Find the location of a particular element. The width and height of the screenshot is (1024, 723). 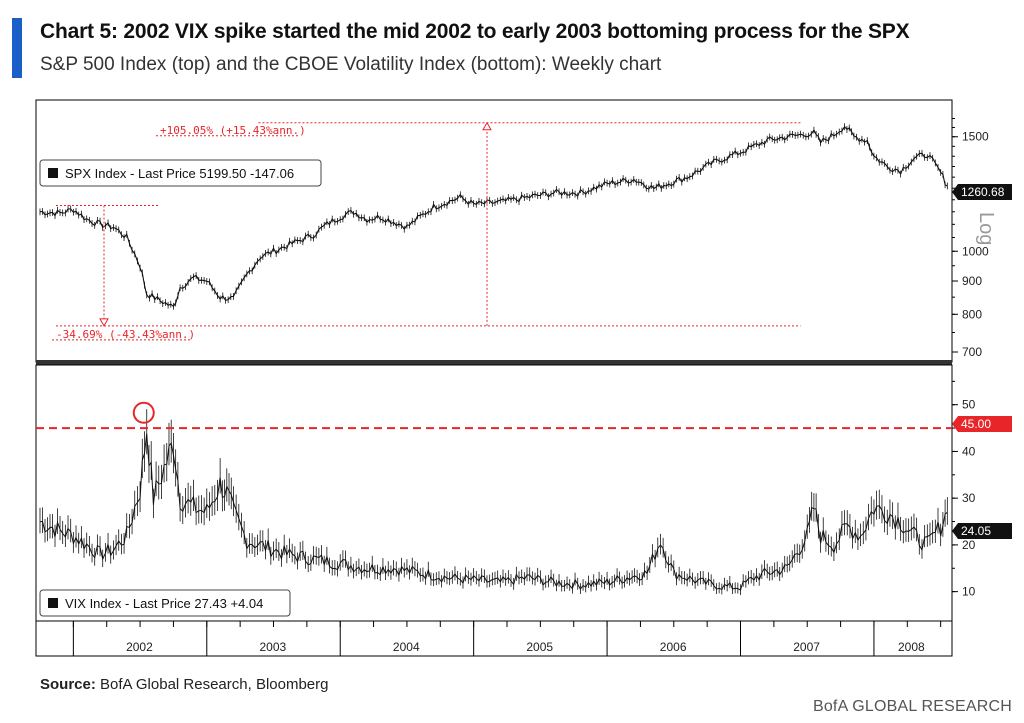

vix-y-tick-label: 50 is located at coordinates (969, 405).